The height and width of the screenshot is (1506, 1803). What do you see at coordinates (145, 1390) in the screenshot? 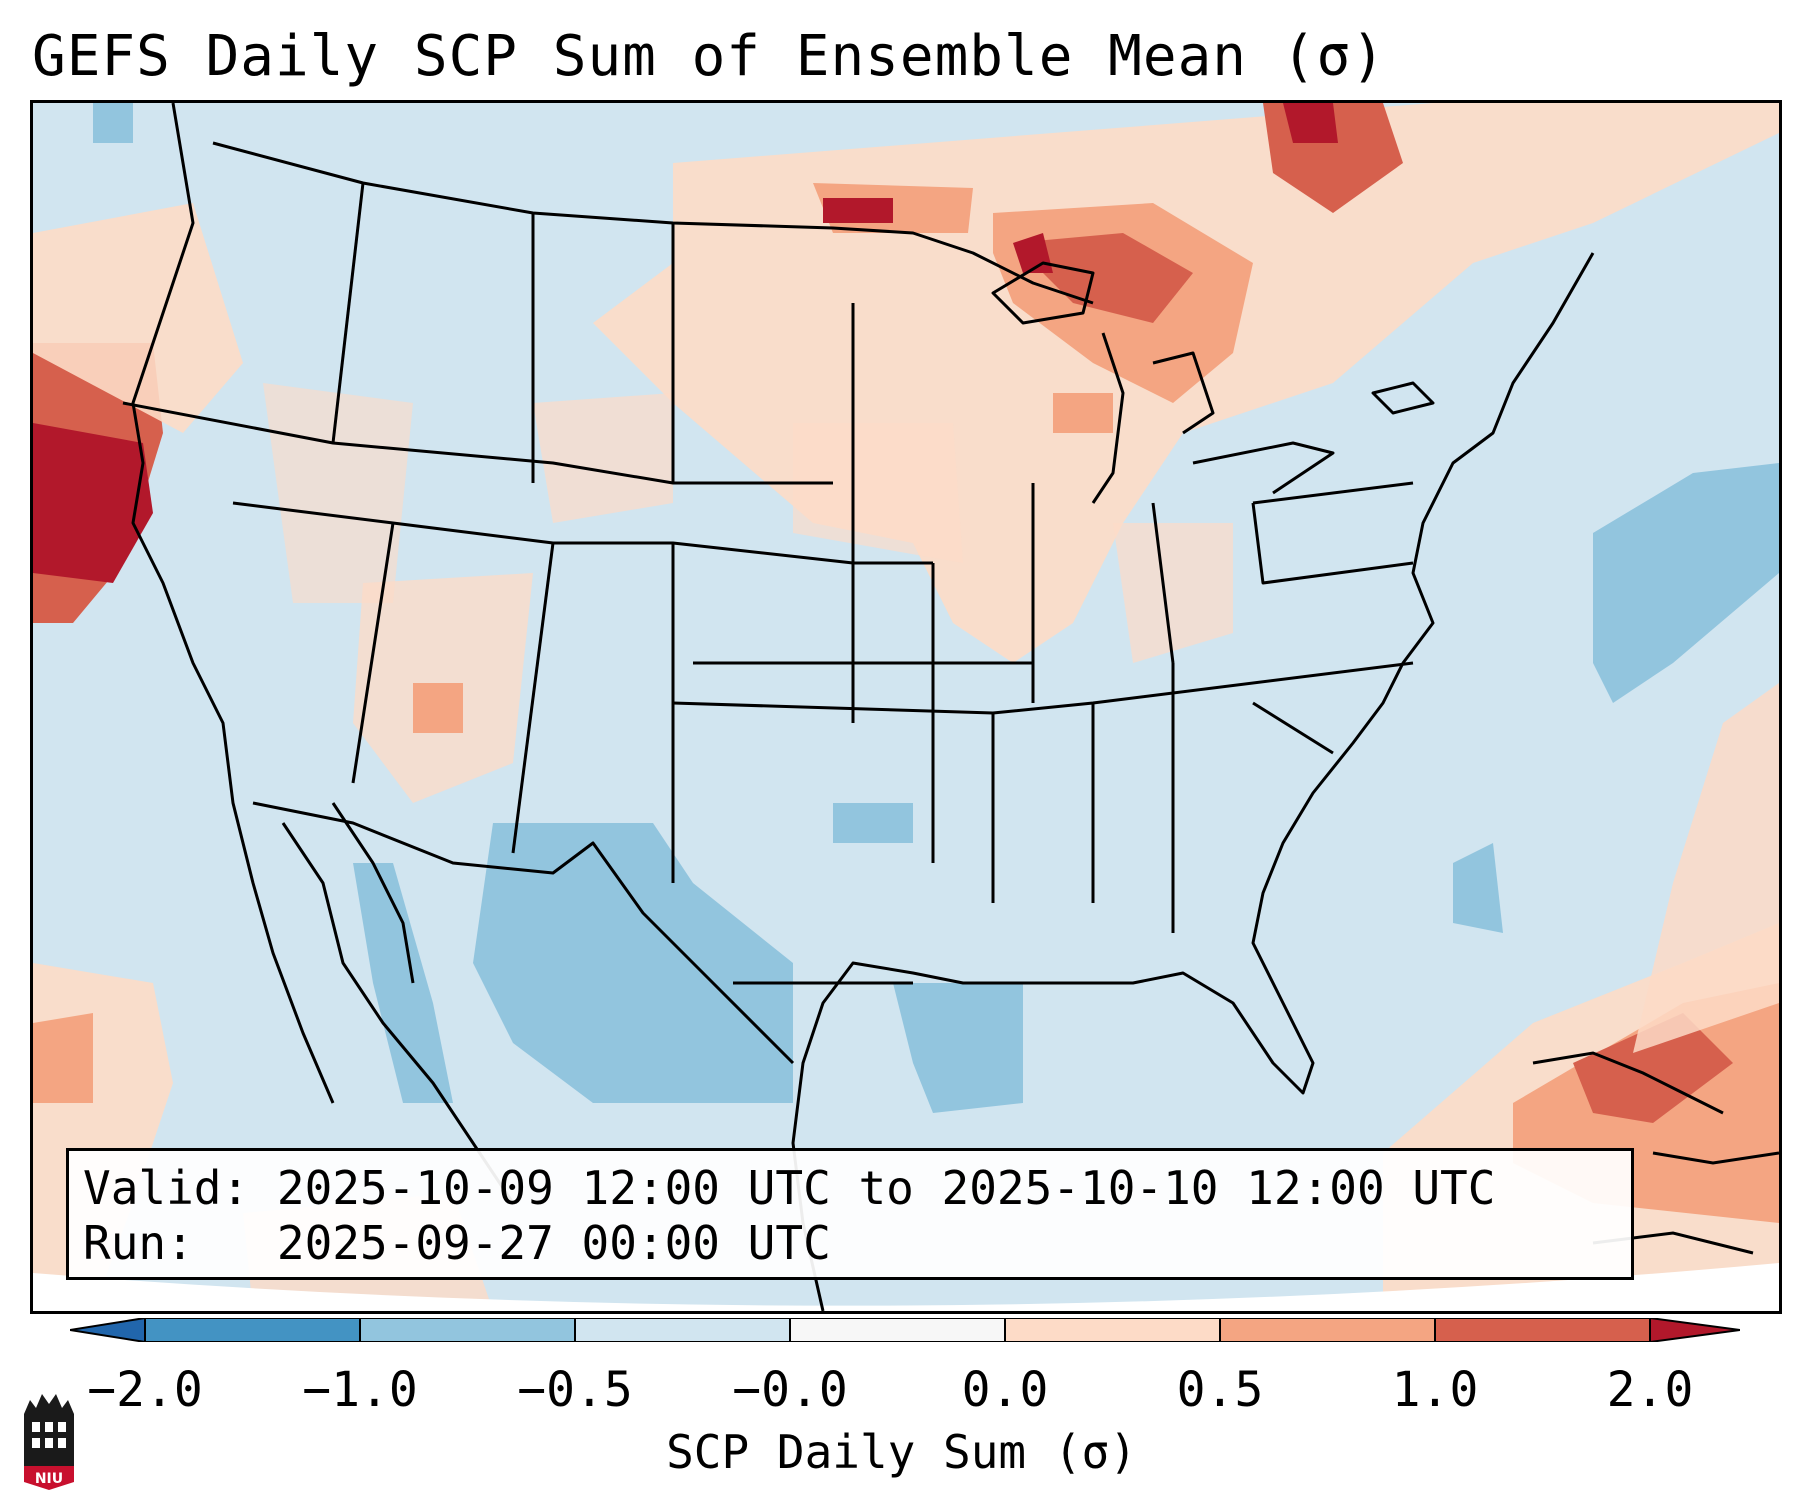
I see `colorbar-tick-label: −2.0` at bounding box center [145, 1390].